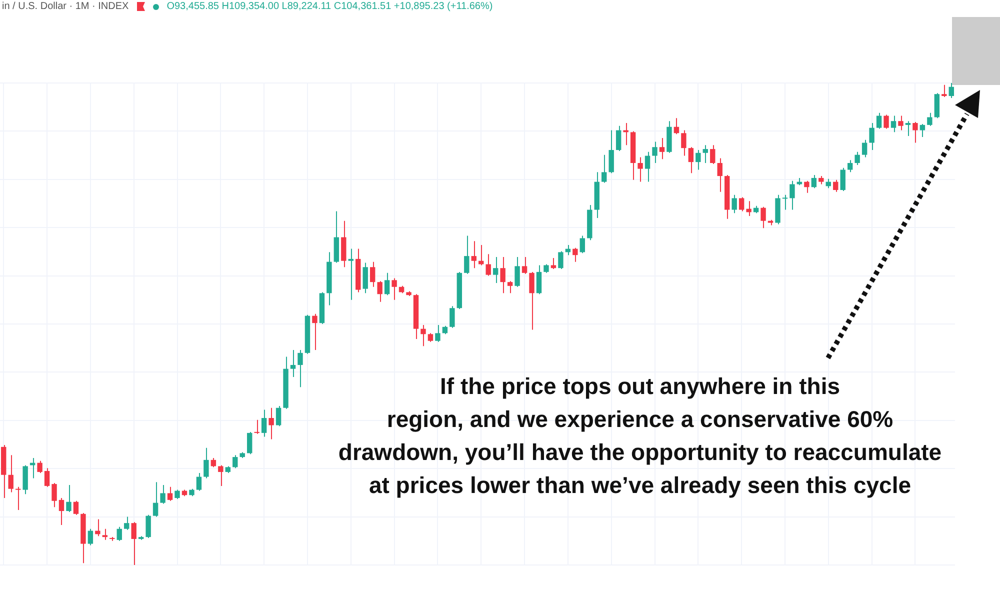 This screenshot has width=1000, height=600. I want to click on text: in / U.S. Dollar · 1M · INDEX, so click(65, 6).